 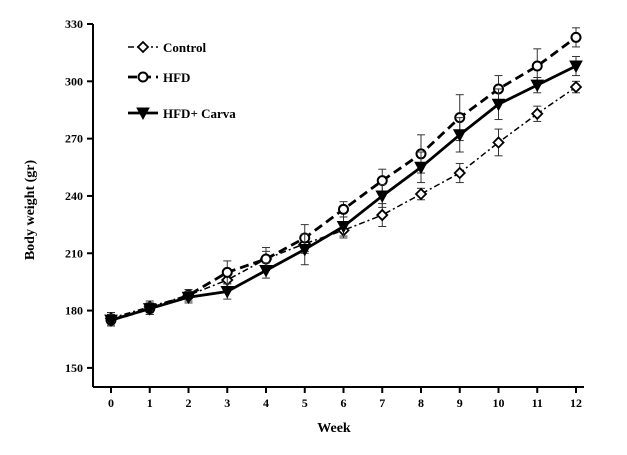 What do you see at coordinates (111, 403) in the screenshot?
I see `x-tick-label: 0` at bounding box center [111, 403].